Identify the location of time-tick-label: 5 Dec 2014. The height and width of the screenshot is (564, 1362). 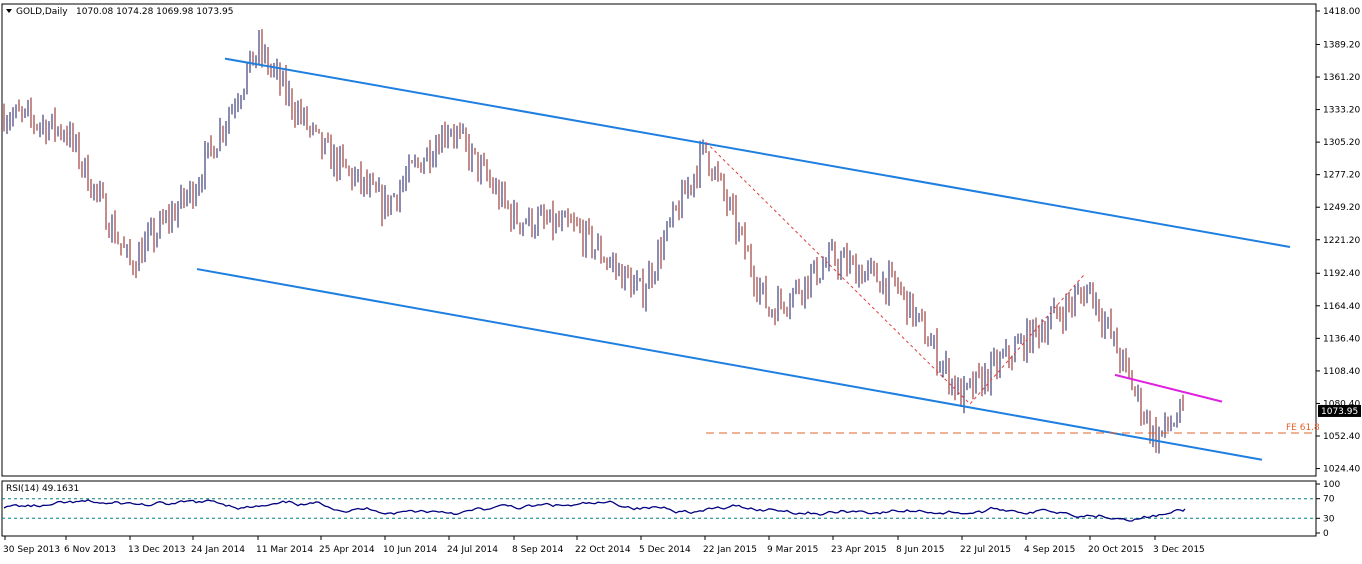
(665, 550).